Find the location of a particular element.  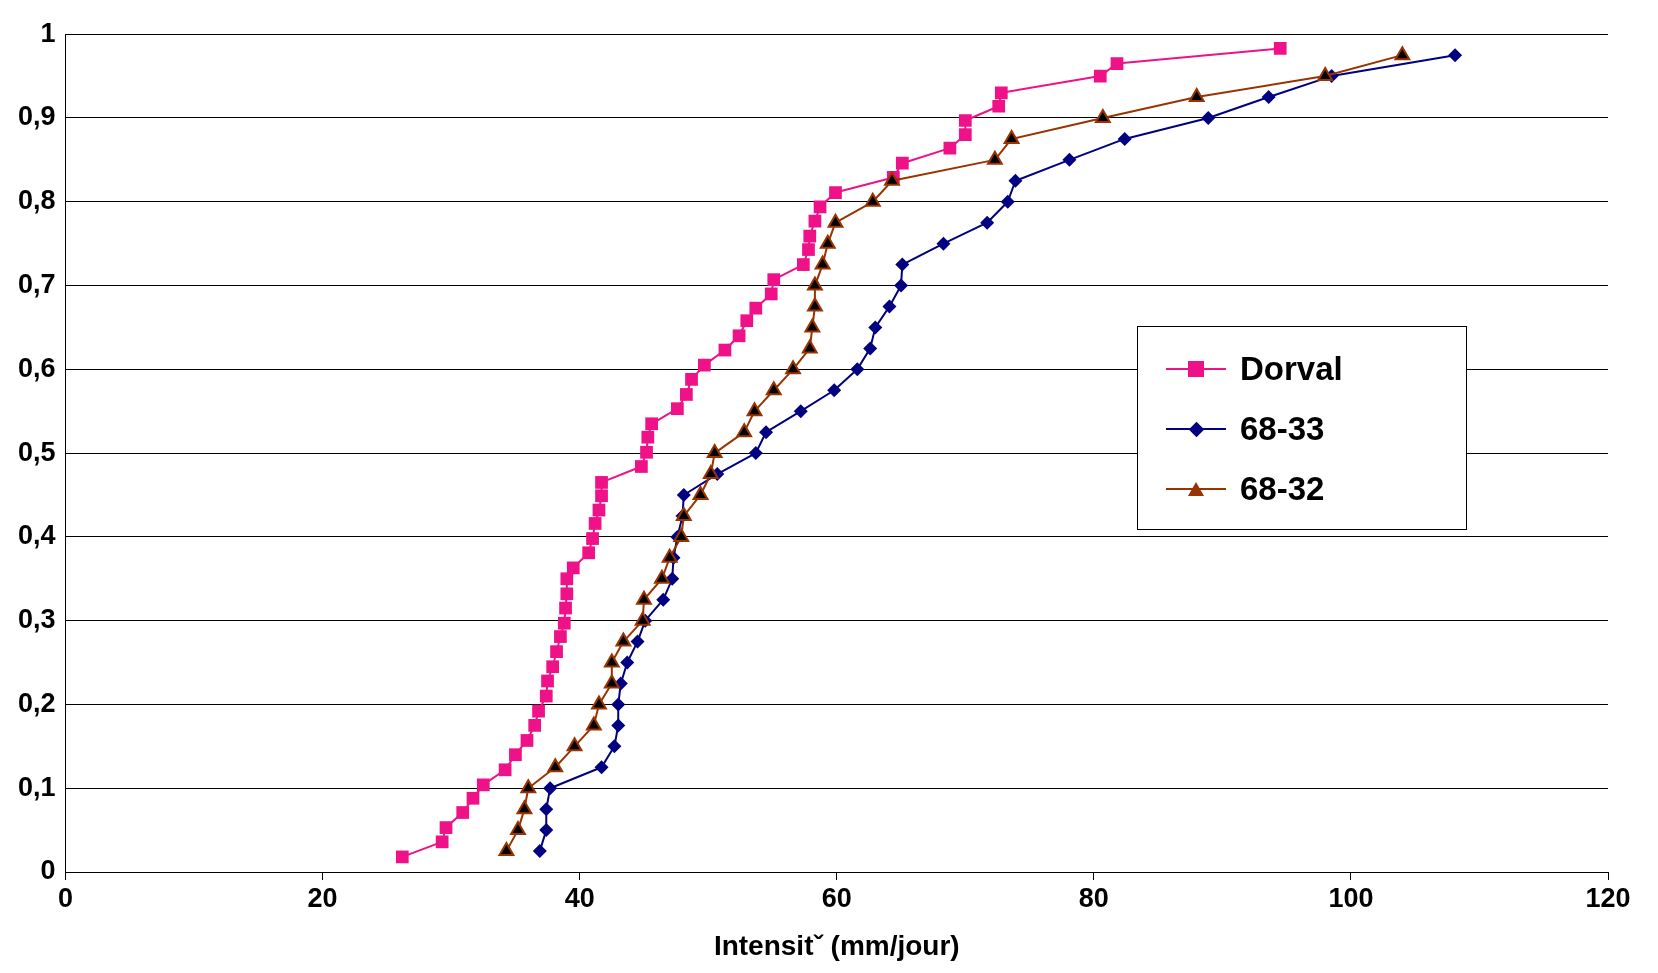

y-tick-label: 0,1 is located at coordinates (36, 786).